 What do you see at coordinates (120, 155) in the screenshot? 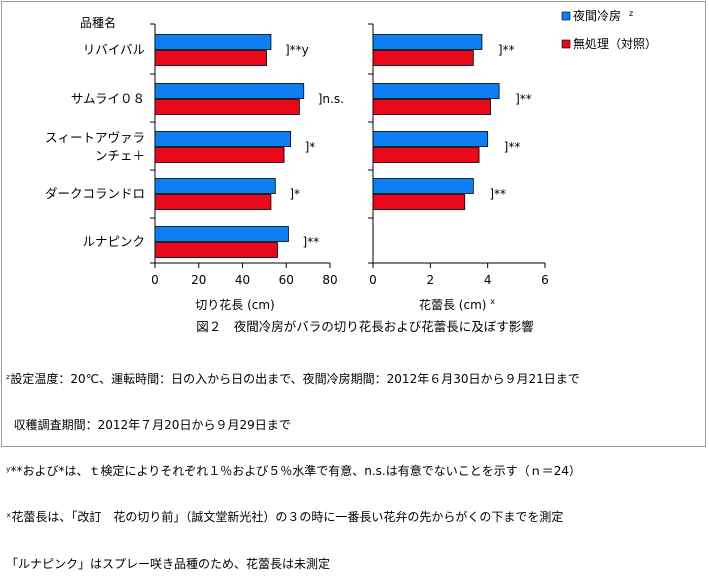
I see `category-label: ンチェ＋` at bounding box center [120, 155].